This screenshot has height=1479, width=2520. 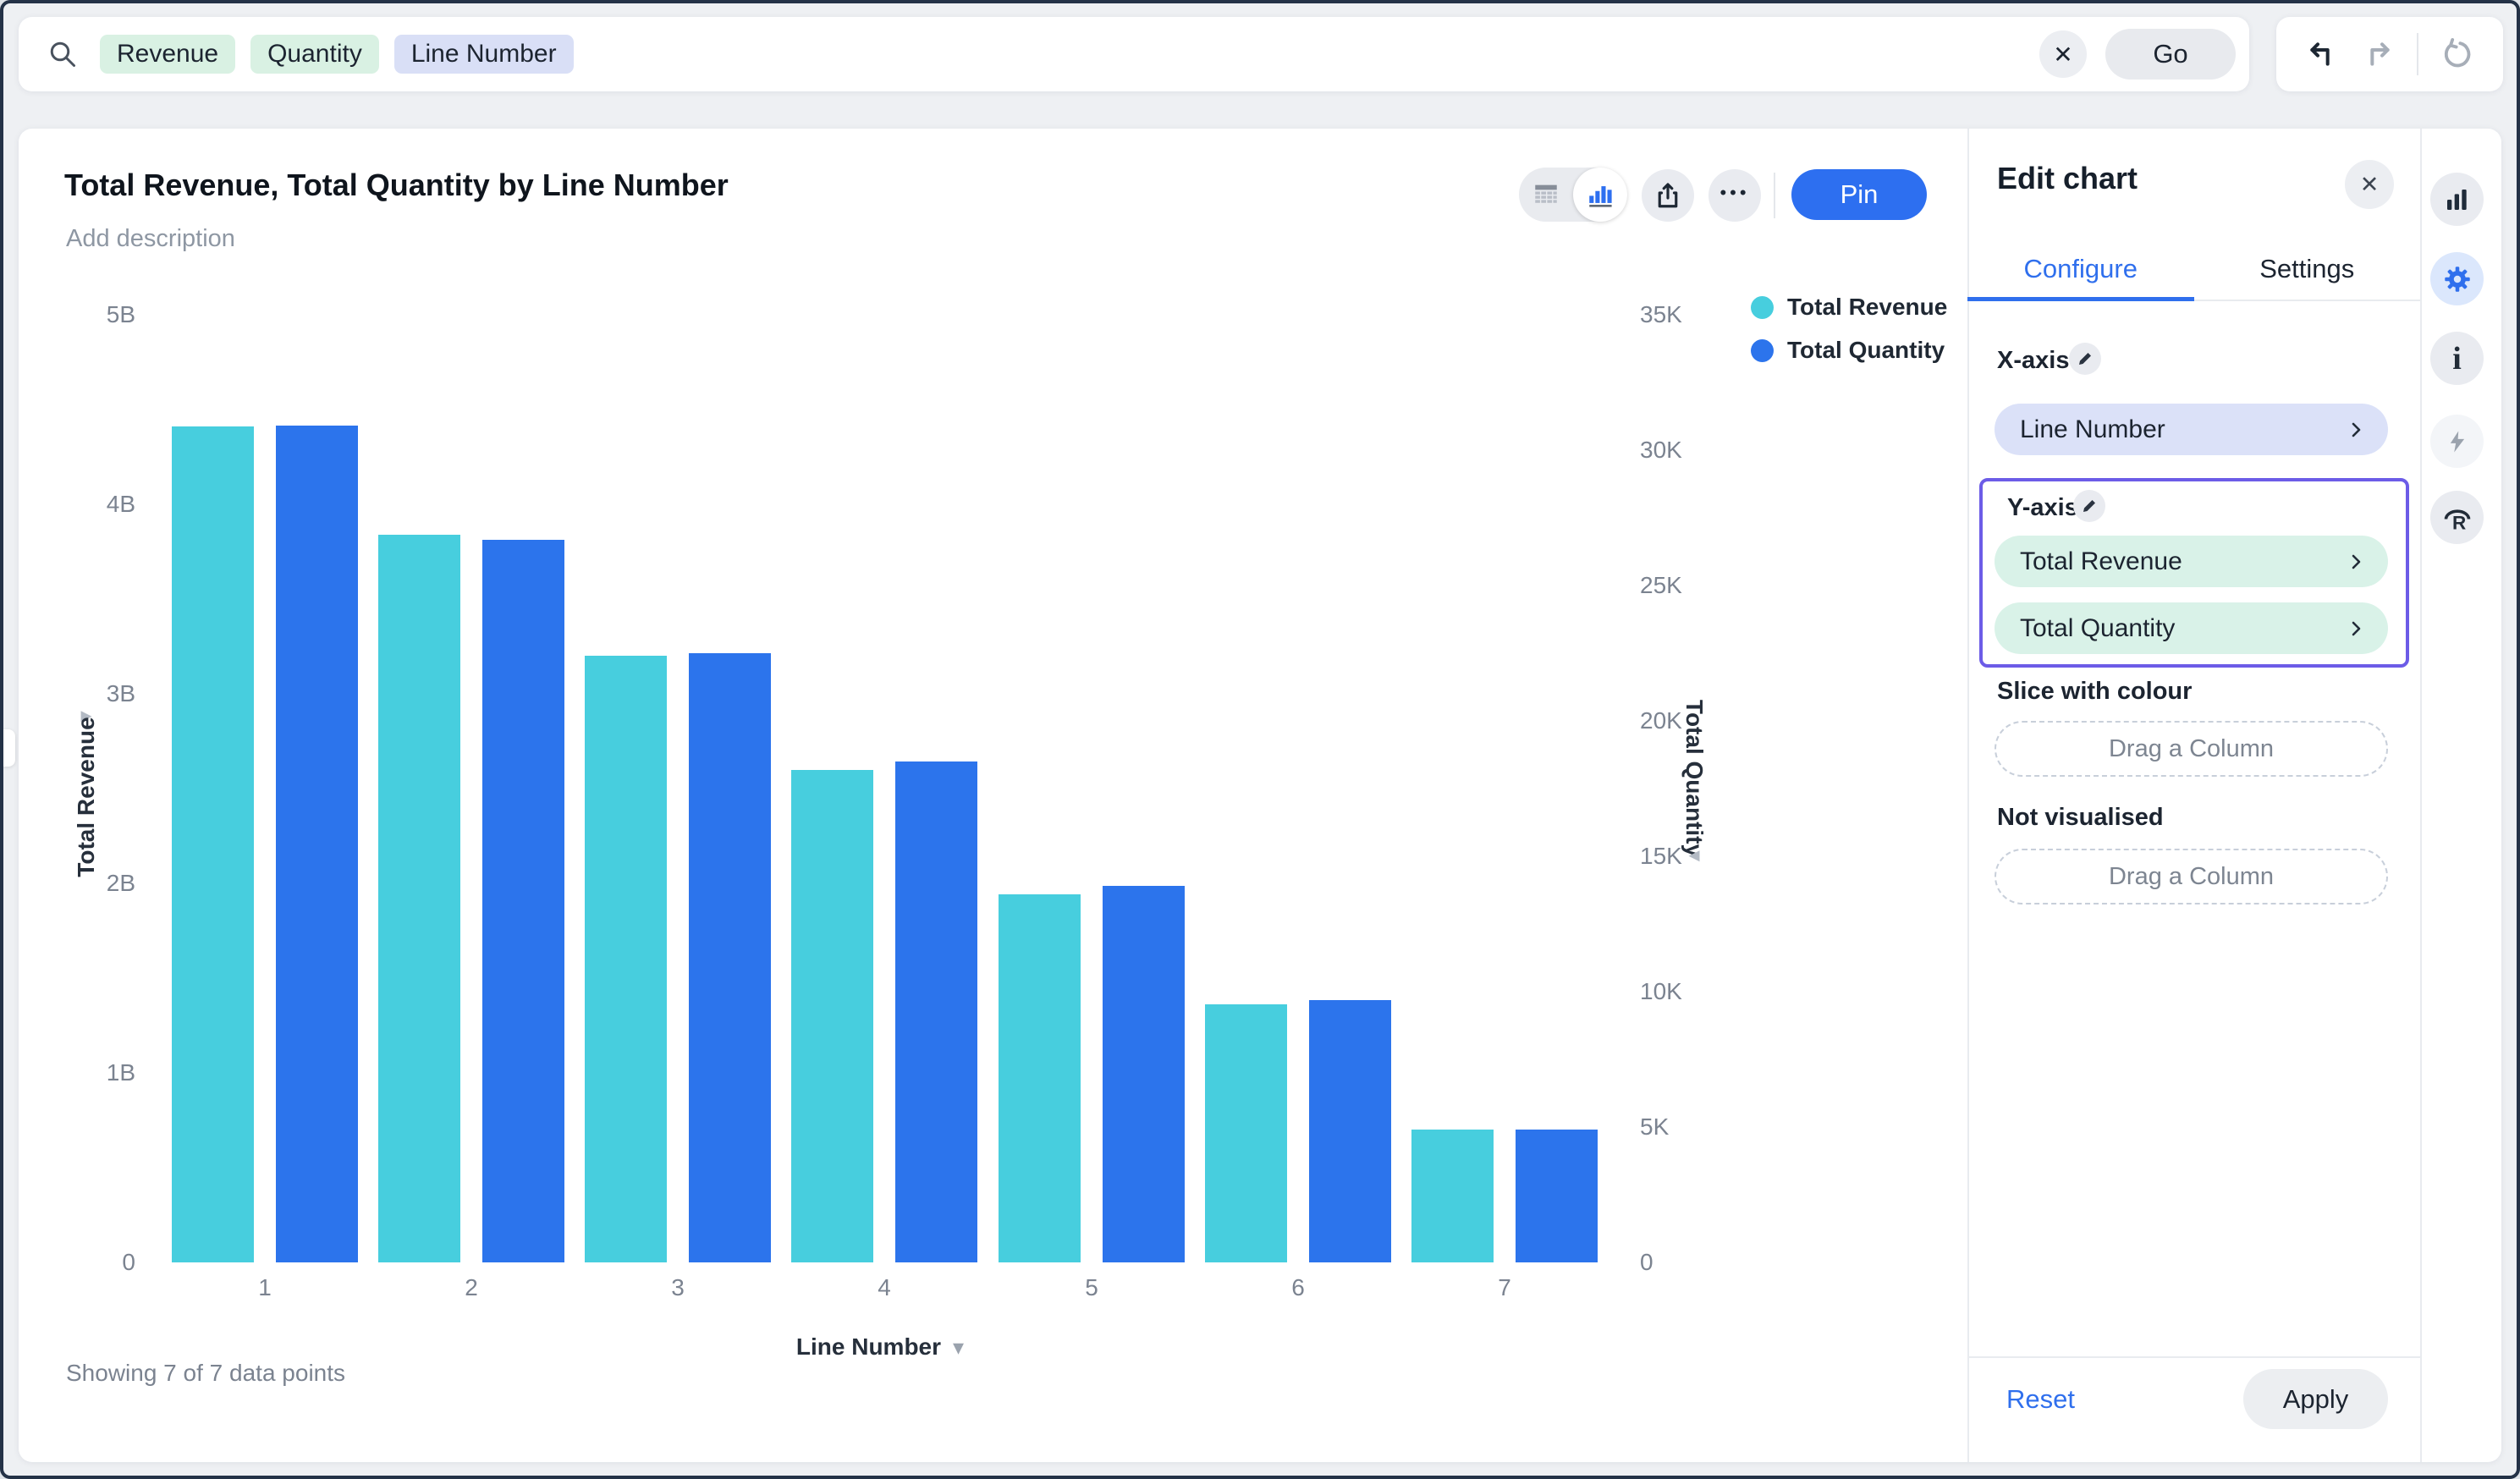 I want to click on left-axis-tick: 4B, so click(x=120, y=504).